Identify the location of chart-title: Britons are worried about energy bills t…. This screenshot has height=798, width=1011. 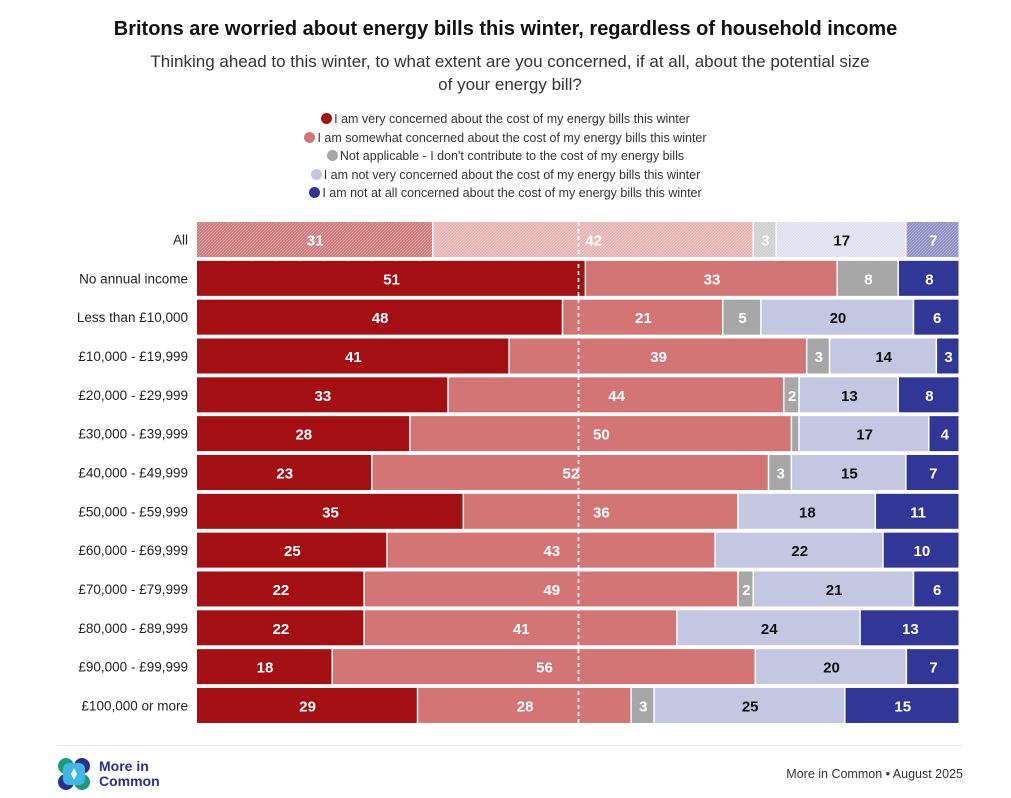
(505, 29).